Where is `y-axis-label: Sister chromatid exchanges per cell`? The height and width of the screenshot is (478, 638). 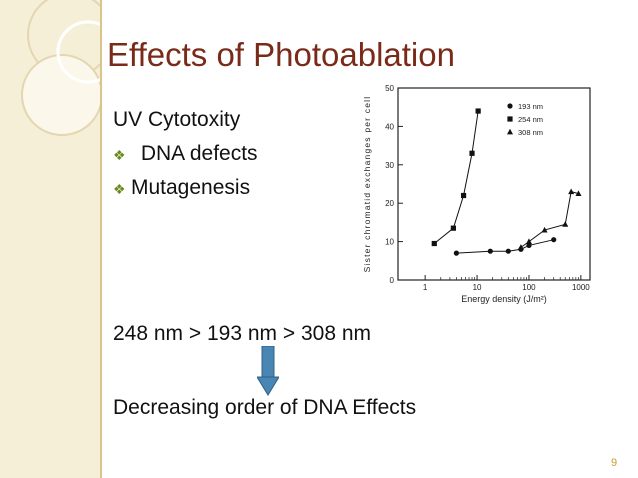
y-axis-label: Sister chromatid exchanges per cell is located at coordinates (367, 184).